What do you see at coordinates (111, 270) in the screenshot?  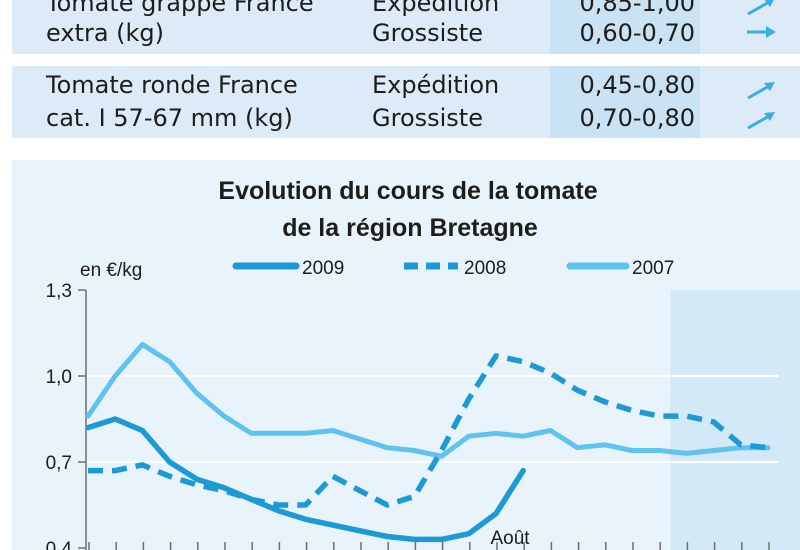 I see `y-axis-unit-label: en €/kg` at bounding box center [111, 270].